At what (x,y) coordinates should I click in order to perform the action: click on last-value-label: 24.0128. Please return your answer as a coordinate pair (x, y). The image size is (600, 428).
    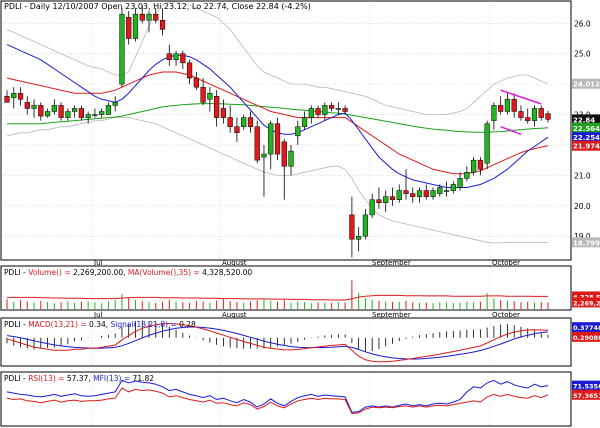
    Looking at the image, I should click on (586, 85).